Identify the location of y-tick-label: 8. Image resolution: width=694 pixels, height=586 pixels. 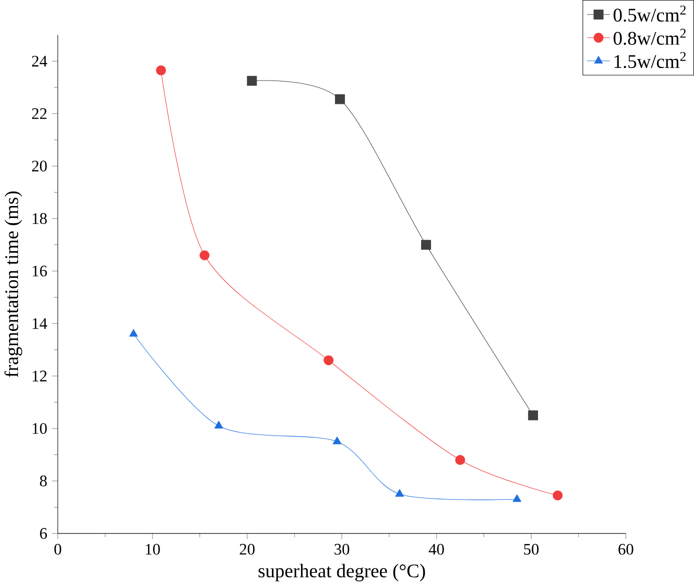
(43, 481).